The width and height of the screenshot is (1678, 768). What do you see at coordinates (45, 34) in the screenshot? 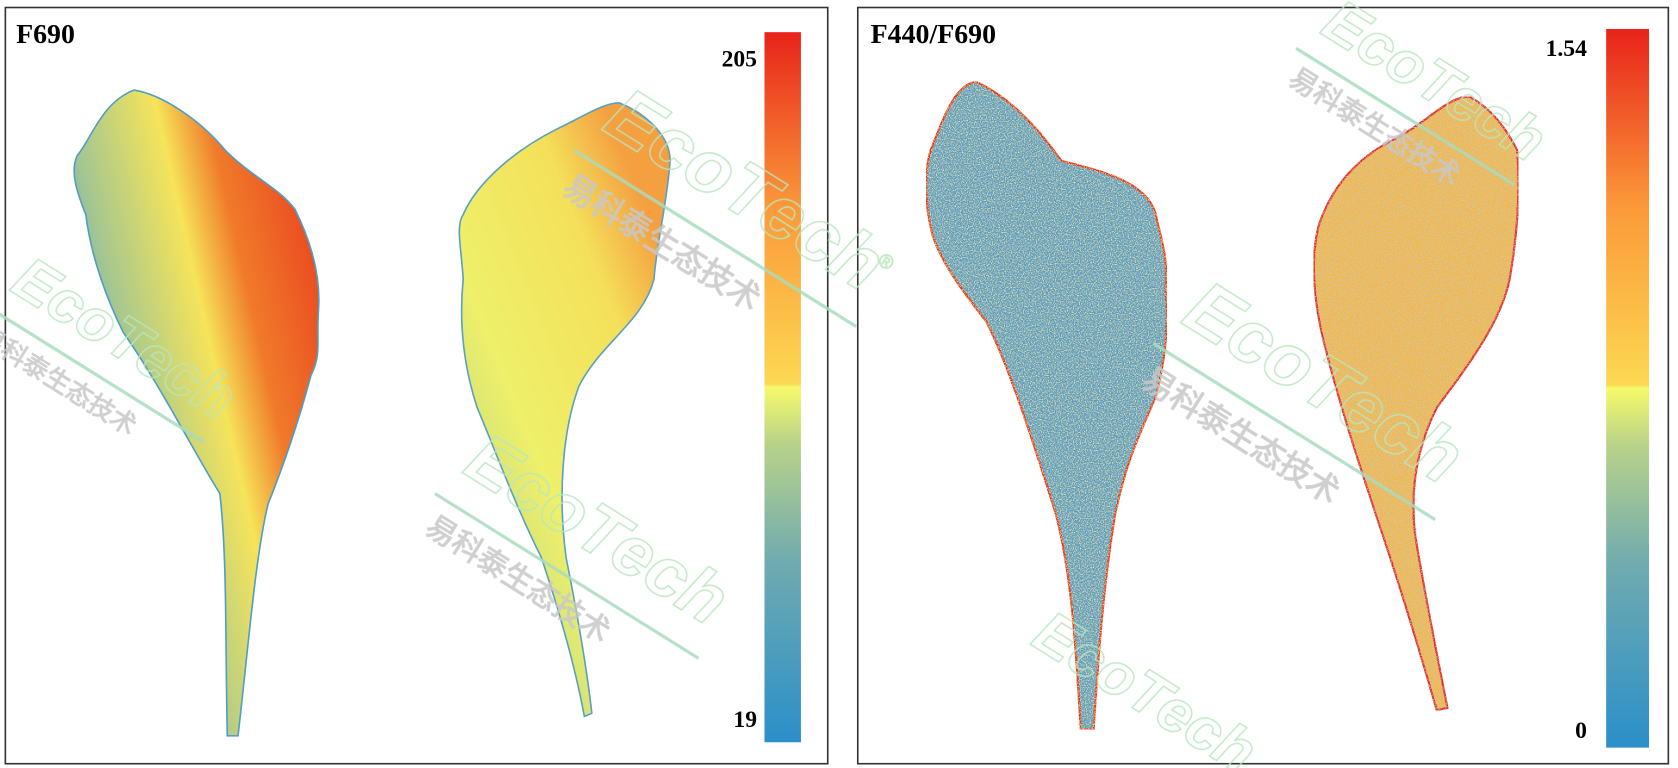
I see `panel-title: F690` at bounding box center [45, 34].